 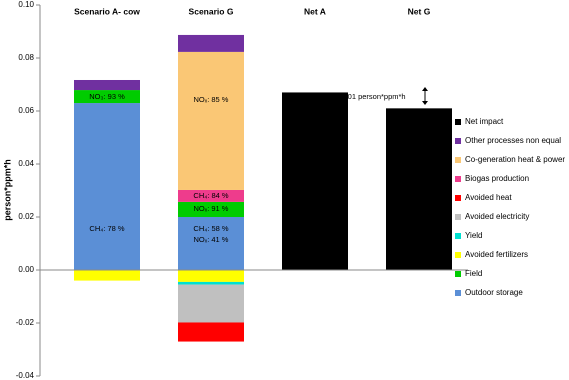 What do you see at coordinates (497, 216) in the screenshot?
I see `legend-label: Avoided electricity` at bounding box center [497, 216].